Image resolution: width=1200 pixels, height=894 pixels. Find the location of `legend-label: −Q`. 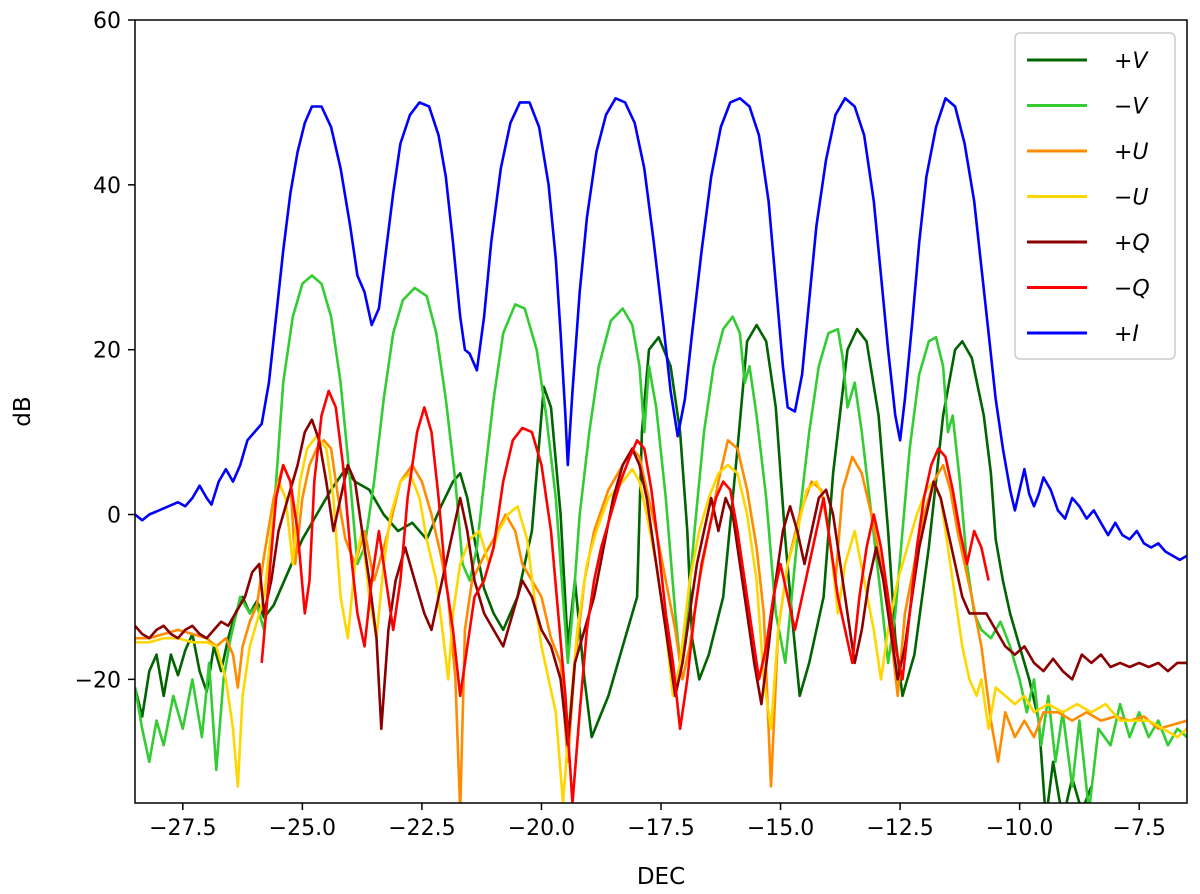

legend-label: −Q is located at coordinates (1132, 289).